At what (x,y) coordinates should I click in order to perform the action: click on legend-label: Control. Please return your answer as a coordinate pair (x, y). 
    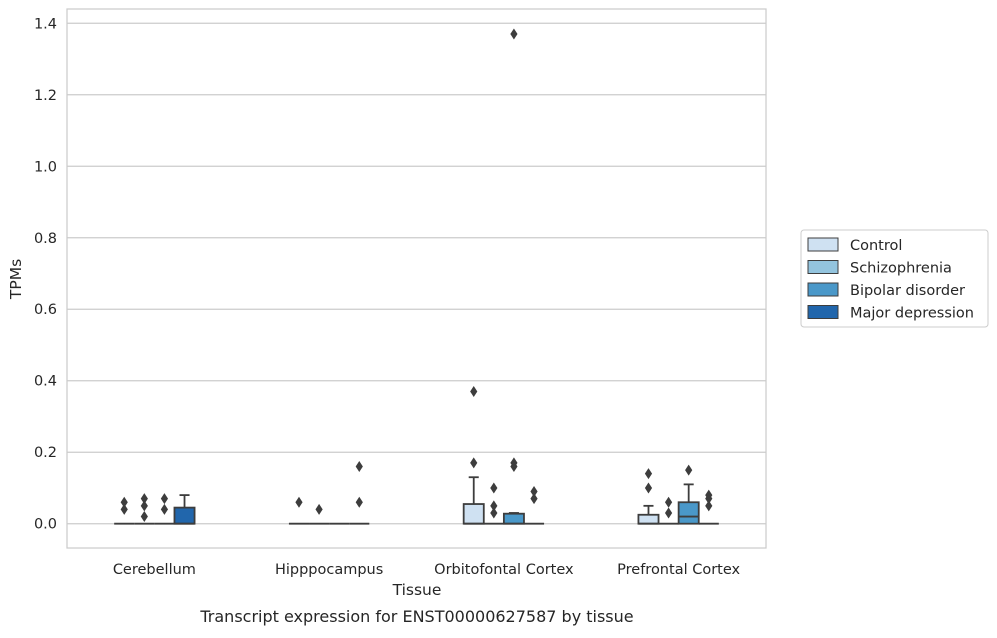
    Looking at the image, I should click on (876, 246).